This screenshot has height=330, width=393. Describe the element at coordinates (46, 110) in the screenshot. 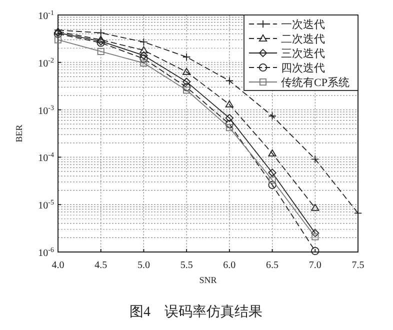

I see `y-tick-label: 10$^{-3}$` at that location.